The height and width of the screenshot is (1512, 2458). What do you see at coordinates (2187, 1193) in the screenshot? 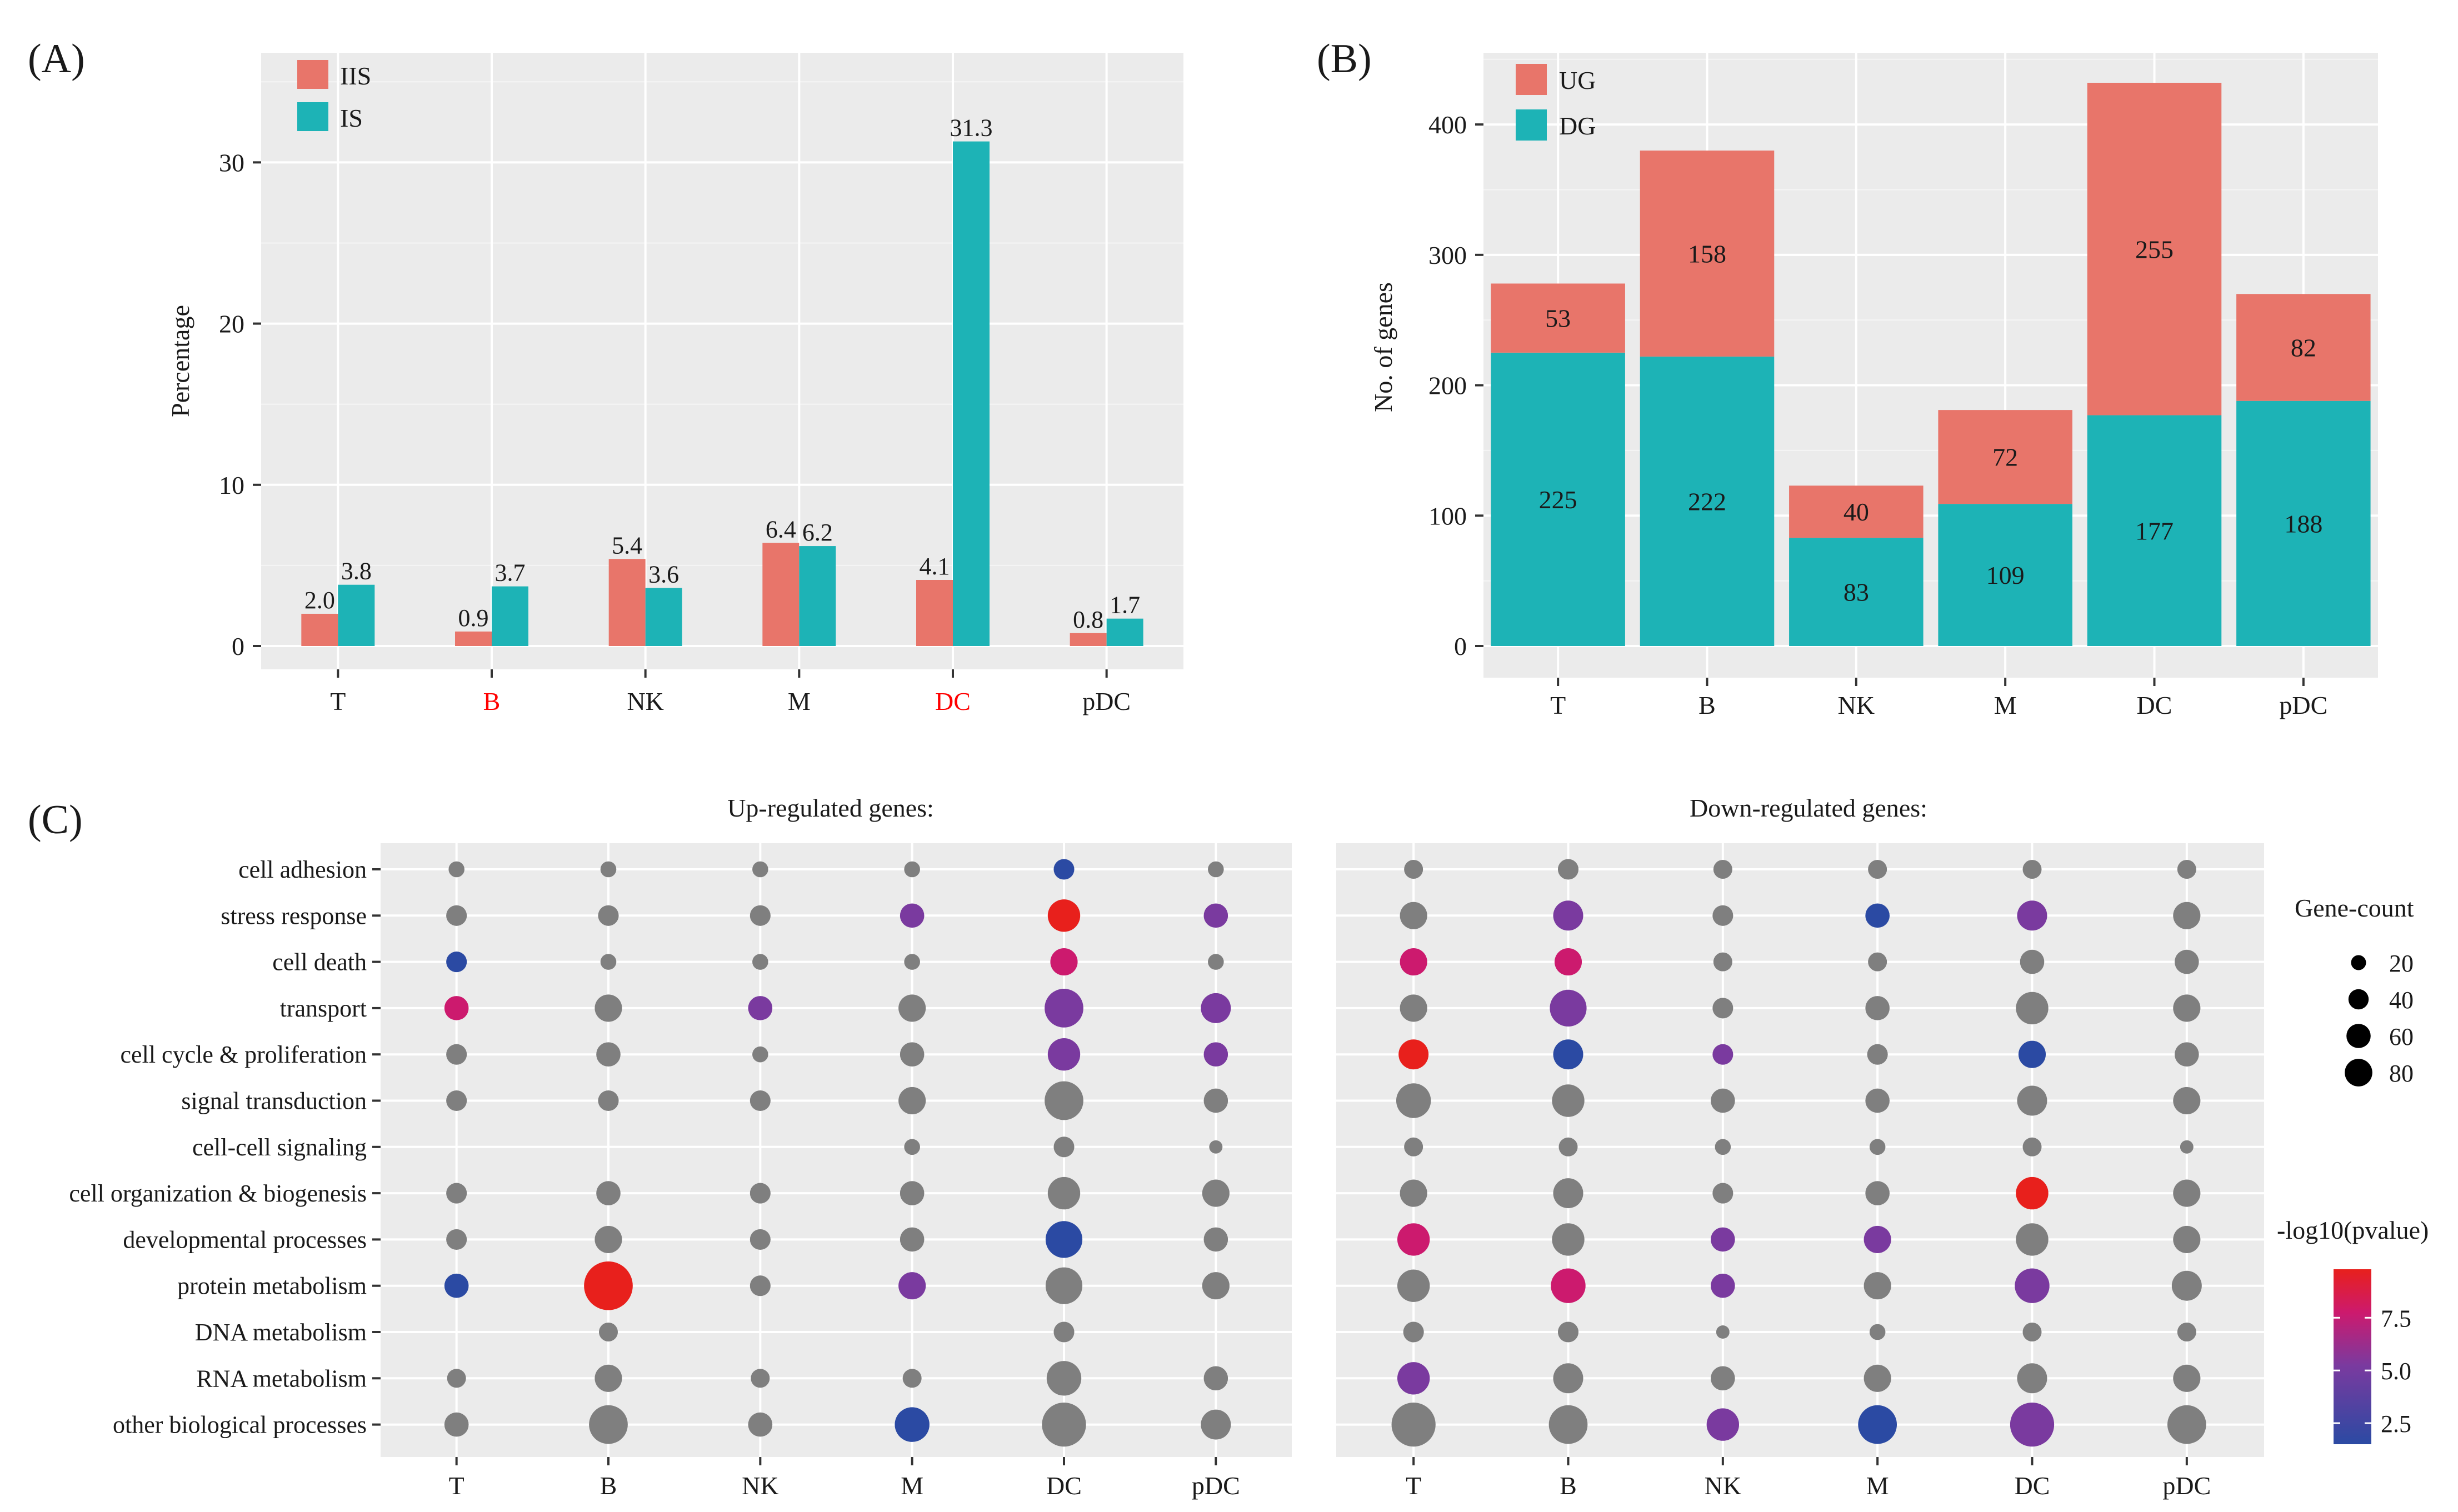
I see `dot-down-cell-organization-biogenesis-pdc` at bounding box center [2187, 1193].